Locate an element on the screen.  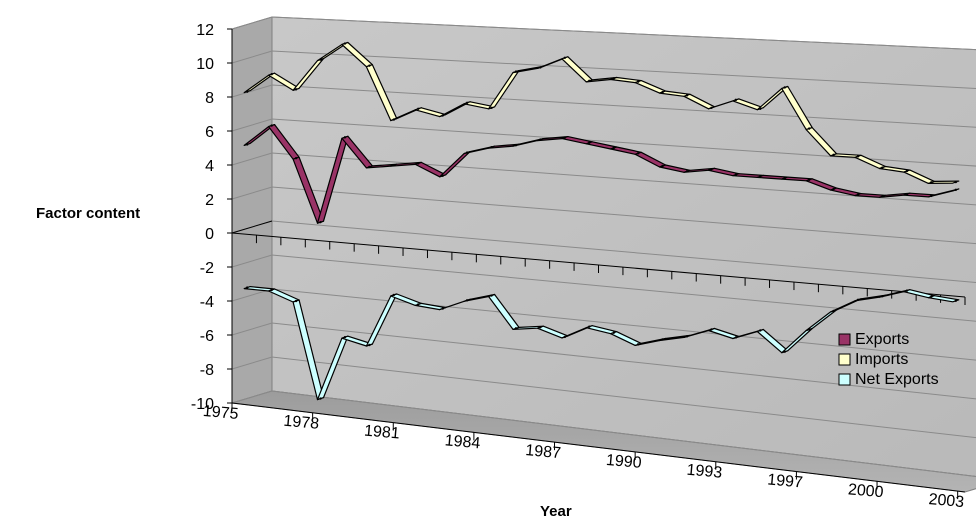
y-tick-label: -8 is located at coordinates (207, 370).